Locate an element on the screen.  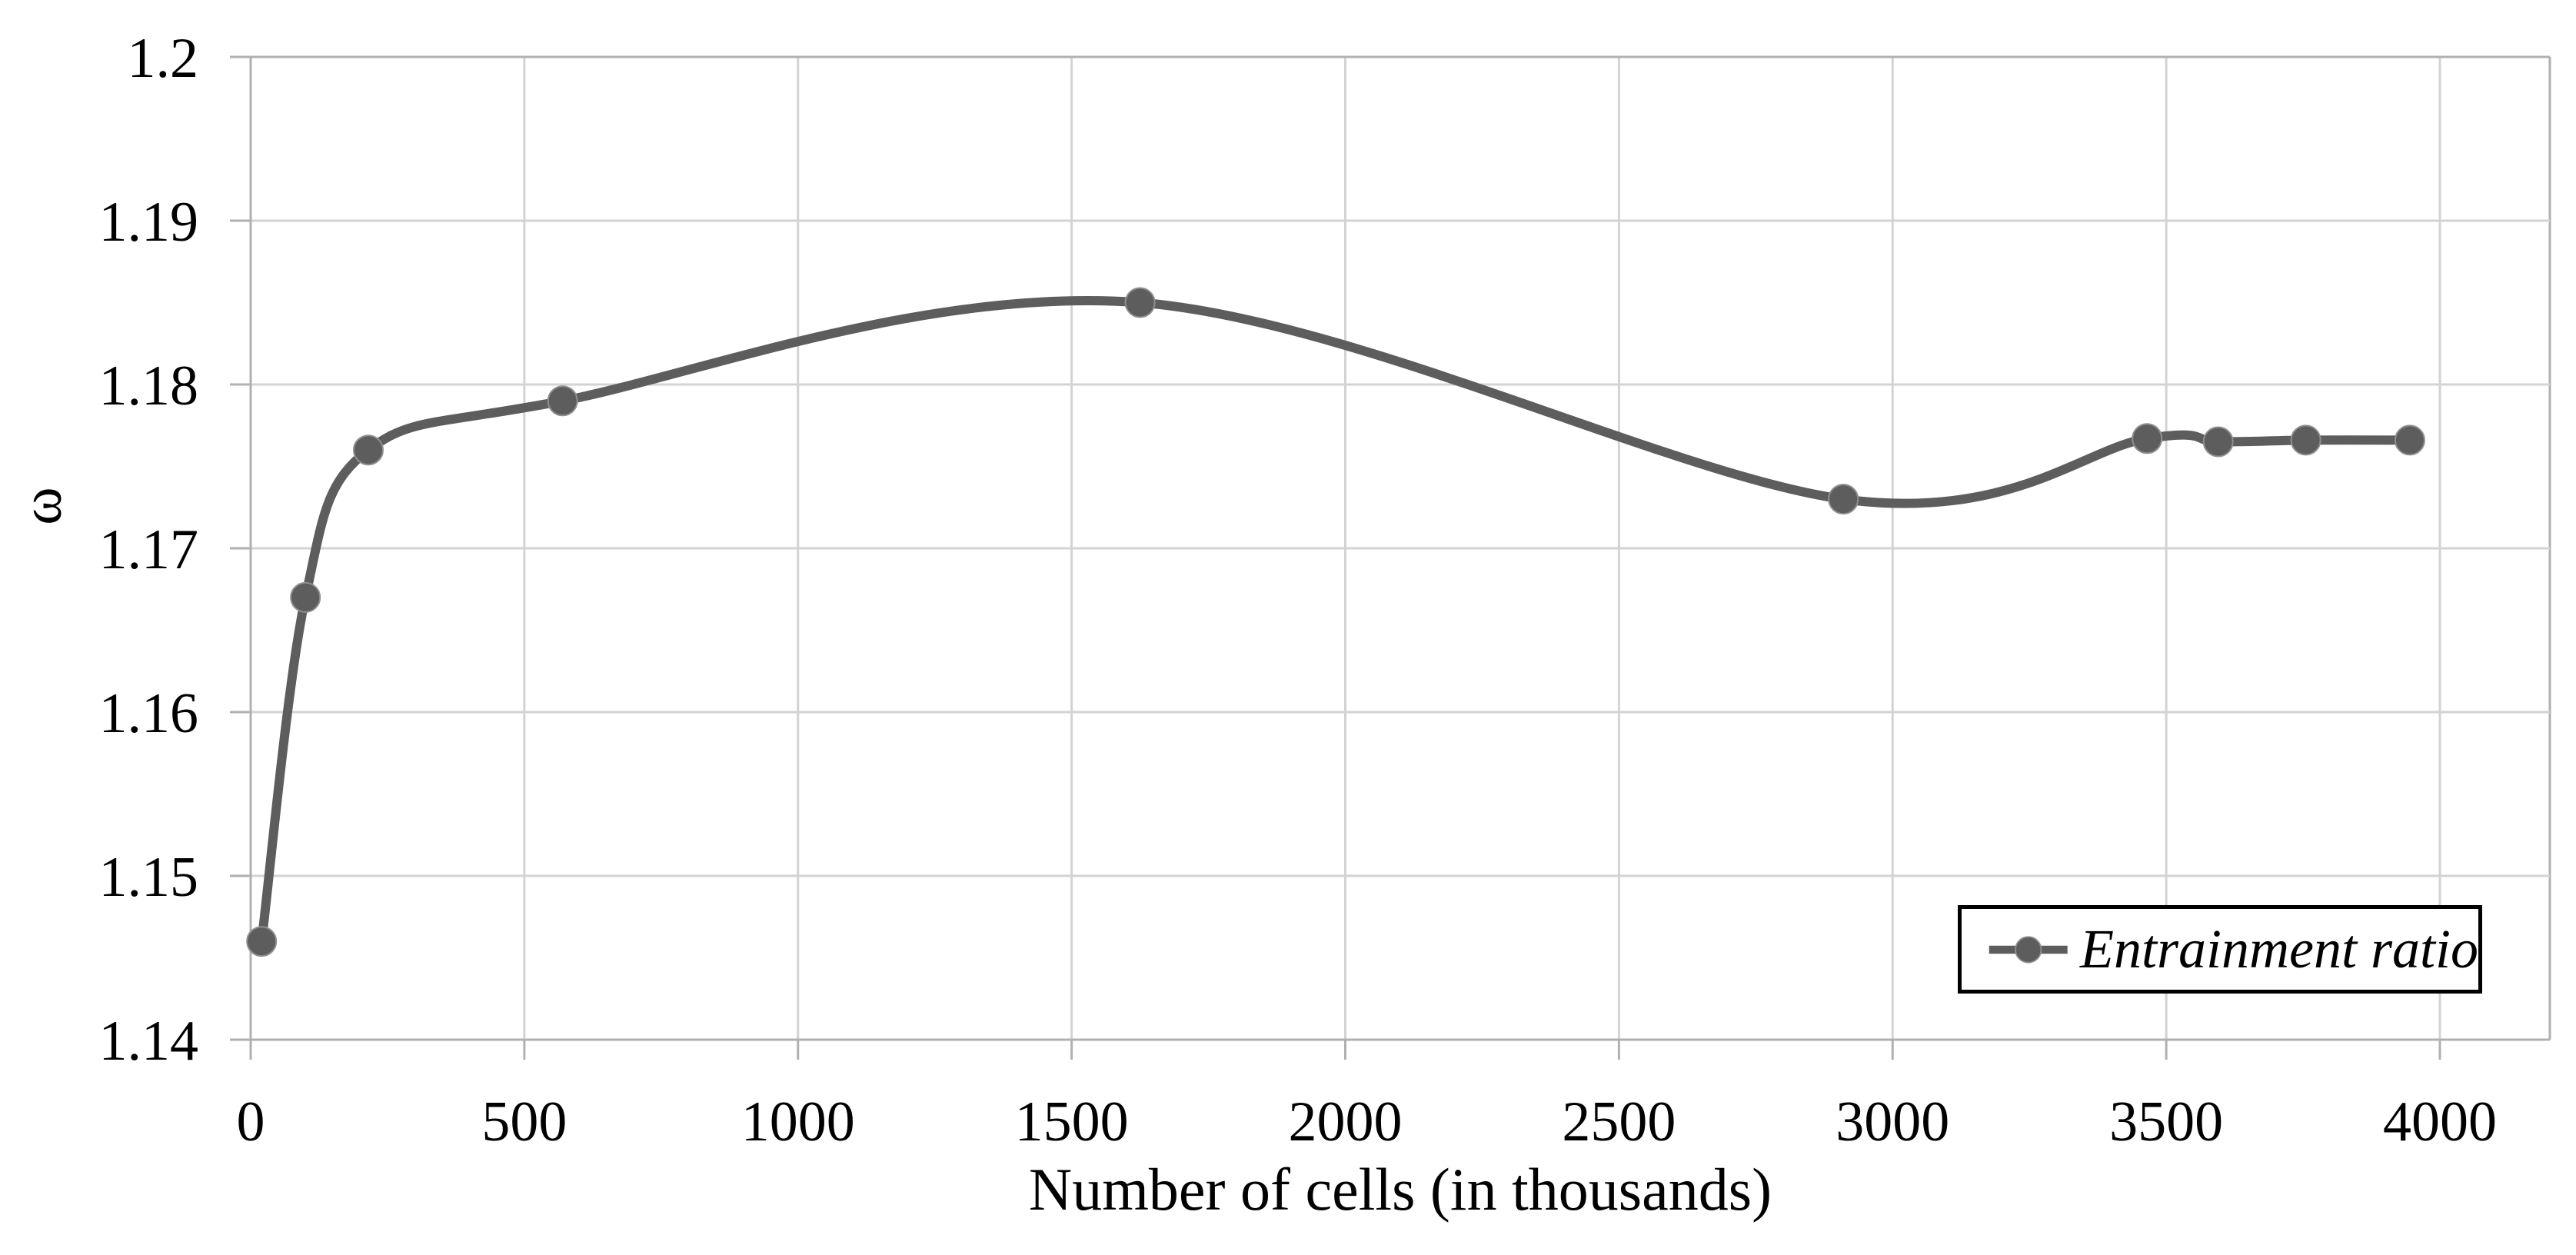
x-tick-label: 2500 is located at coordinates (1619, 1122).